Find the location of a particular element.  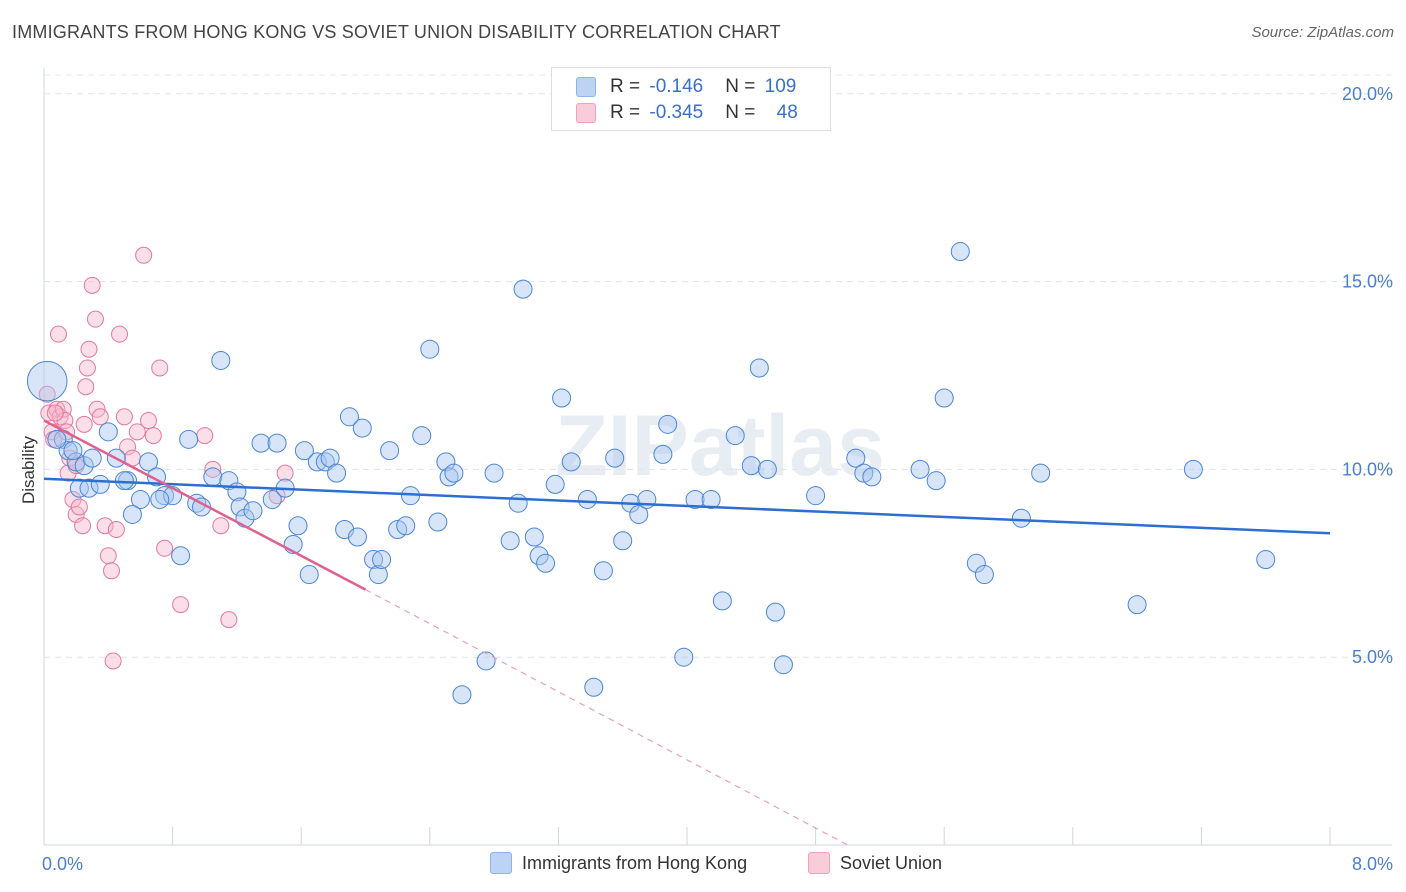

legend-row-hong-kong: R = -0.146 N = 109 is located at coordinates (686, 87).